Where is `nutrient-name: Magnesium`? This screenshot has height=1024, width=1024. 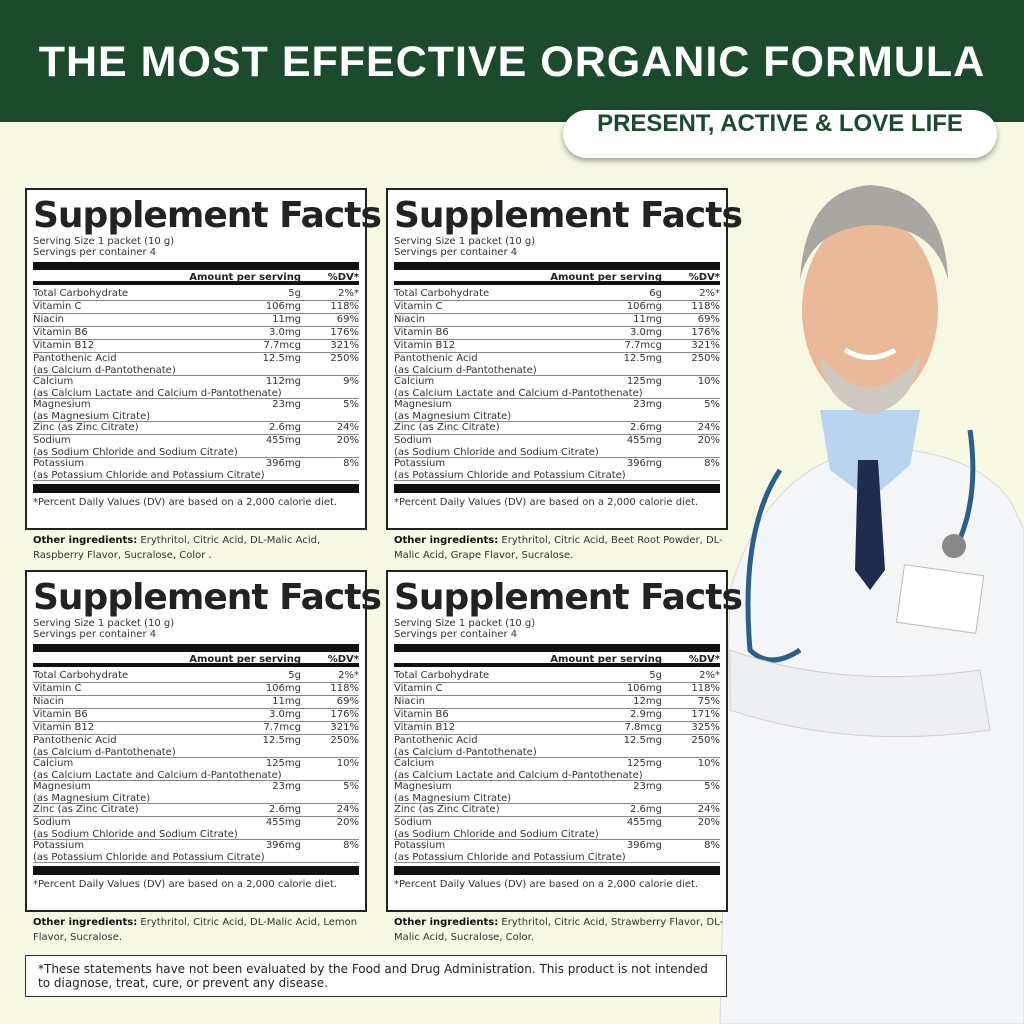
nutrient-name: Magnesium is located at coordinates (423, 404).